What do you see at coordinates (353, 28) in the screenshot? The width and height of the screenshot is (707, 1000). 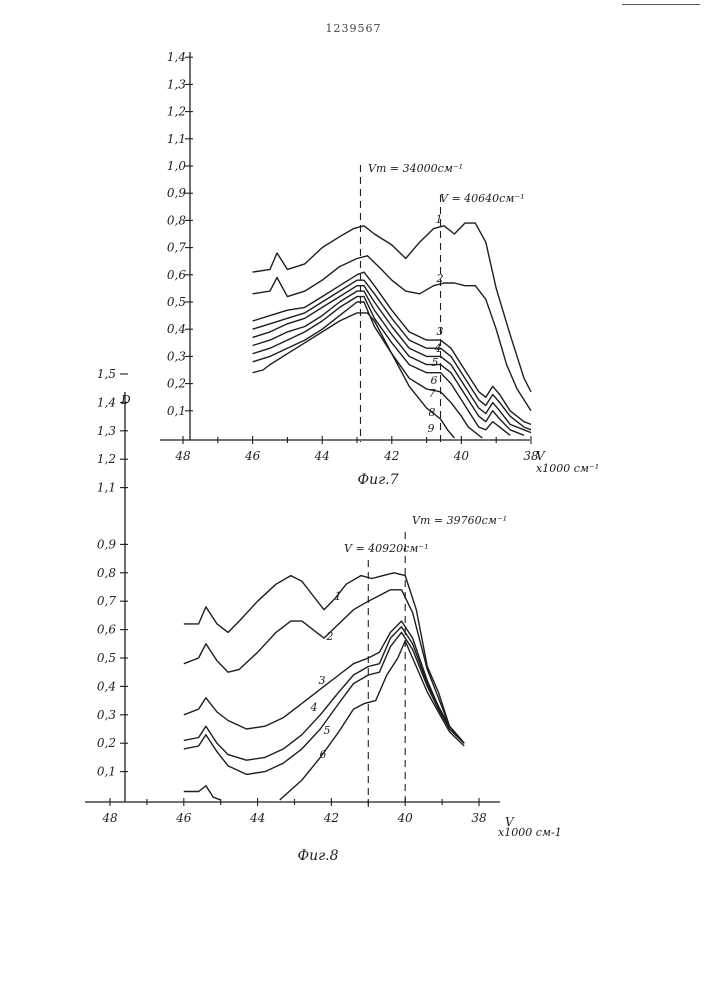 I see `page-number: 1239567` at bounding box center [353, 28].